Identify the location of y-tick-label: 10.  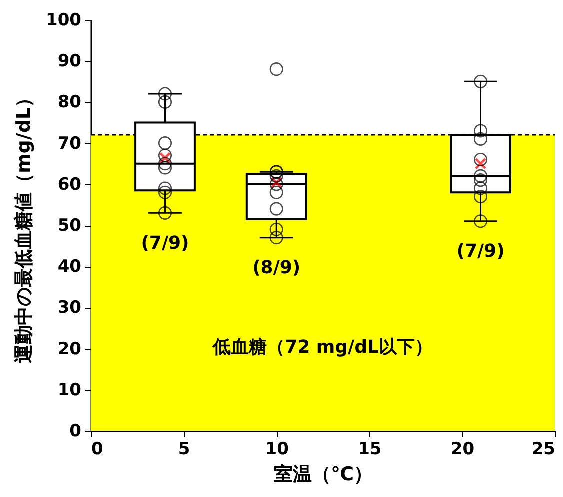
(70, 390).